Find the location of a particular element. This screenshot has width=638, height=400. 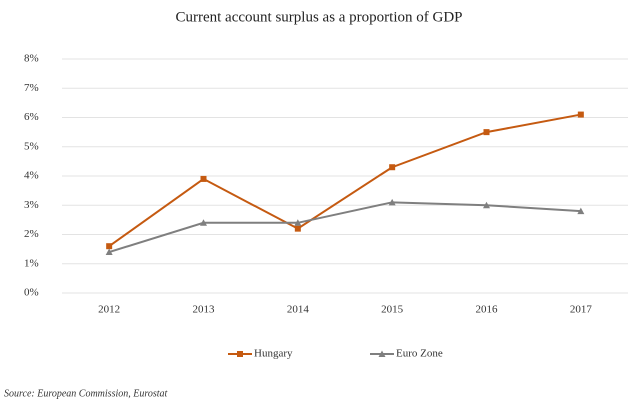

x-tick-label: 2013 is located at coordinates (204, 310).